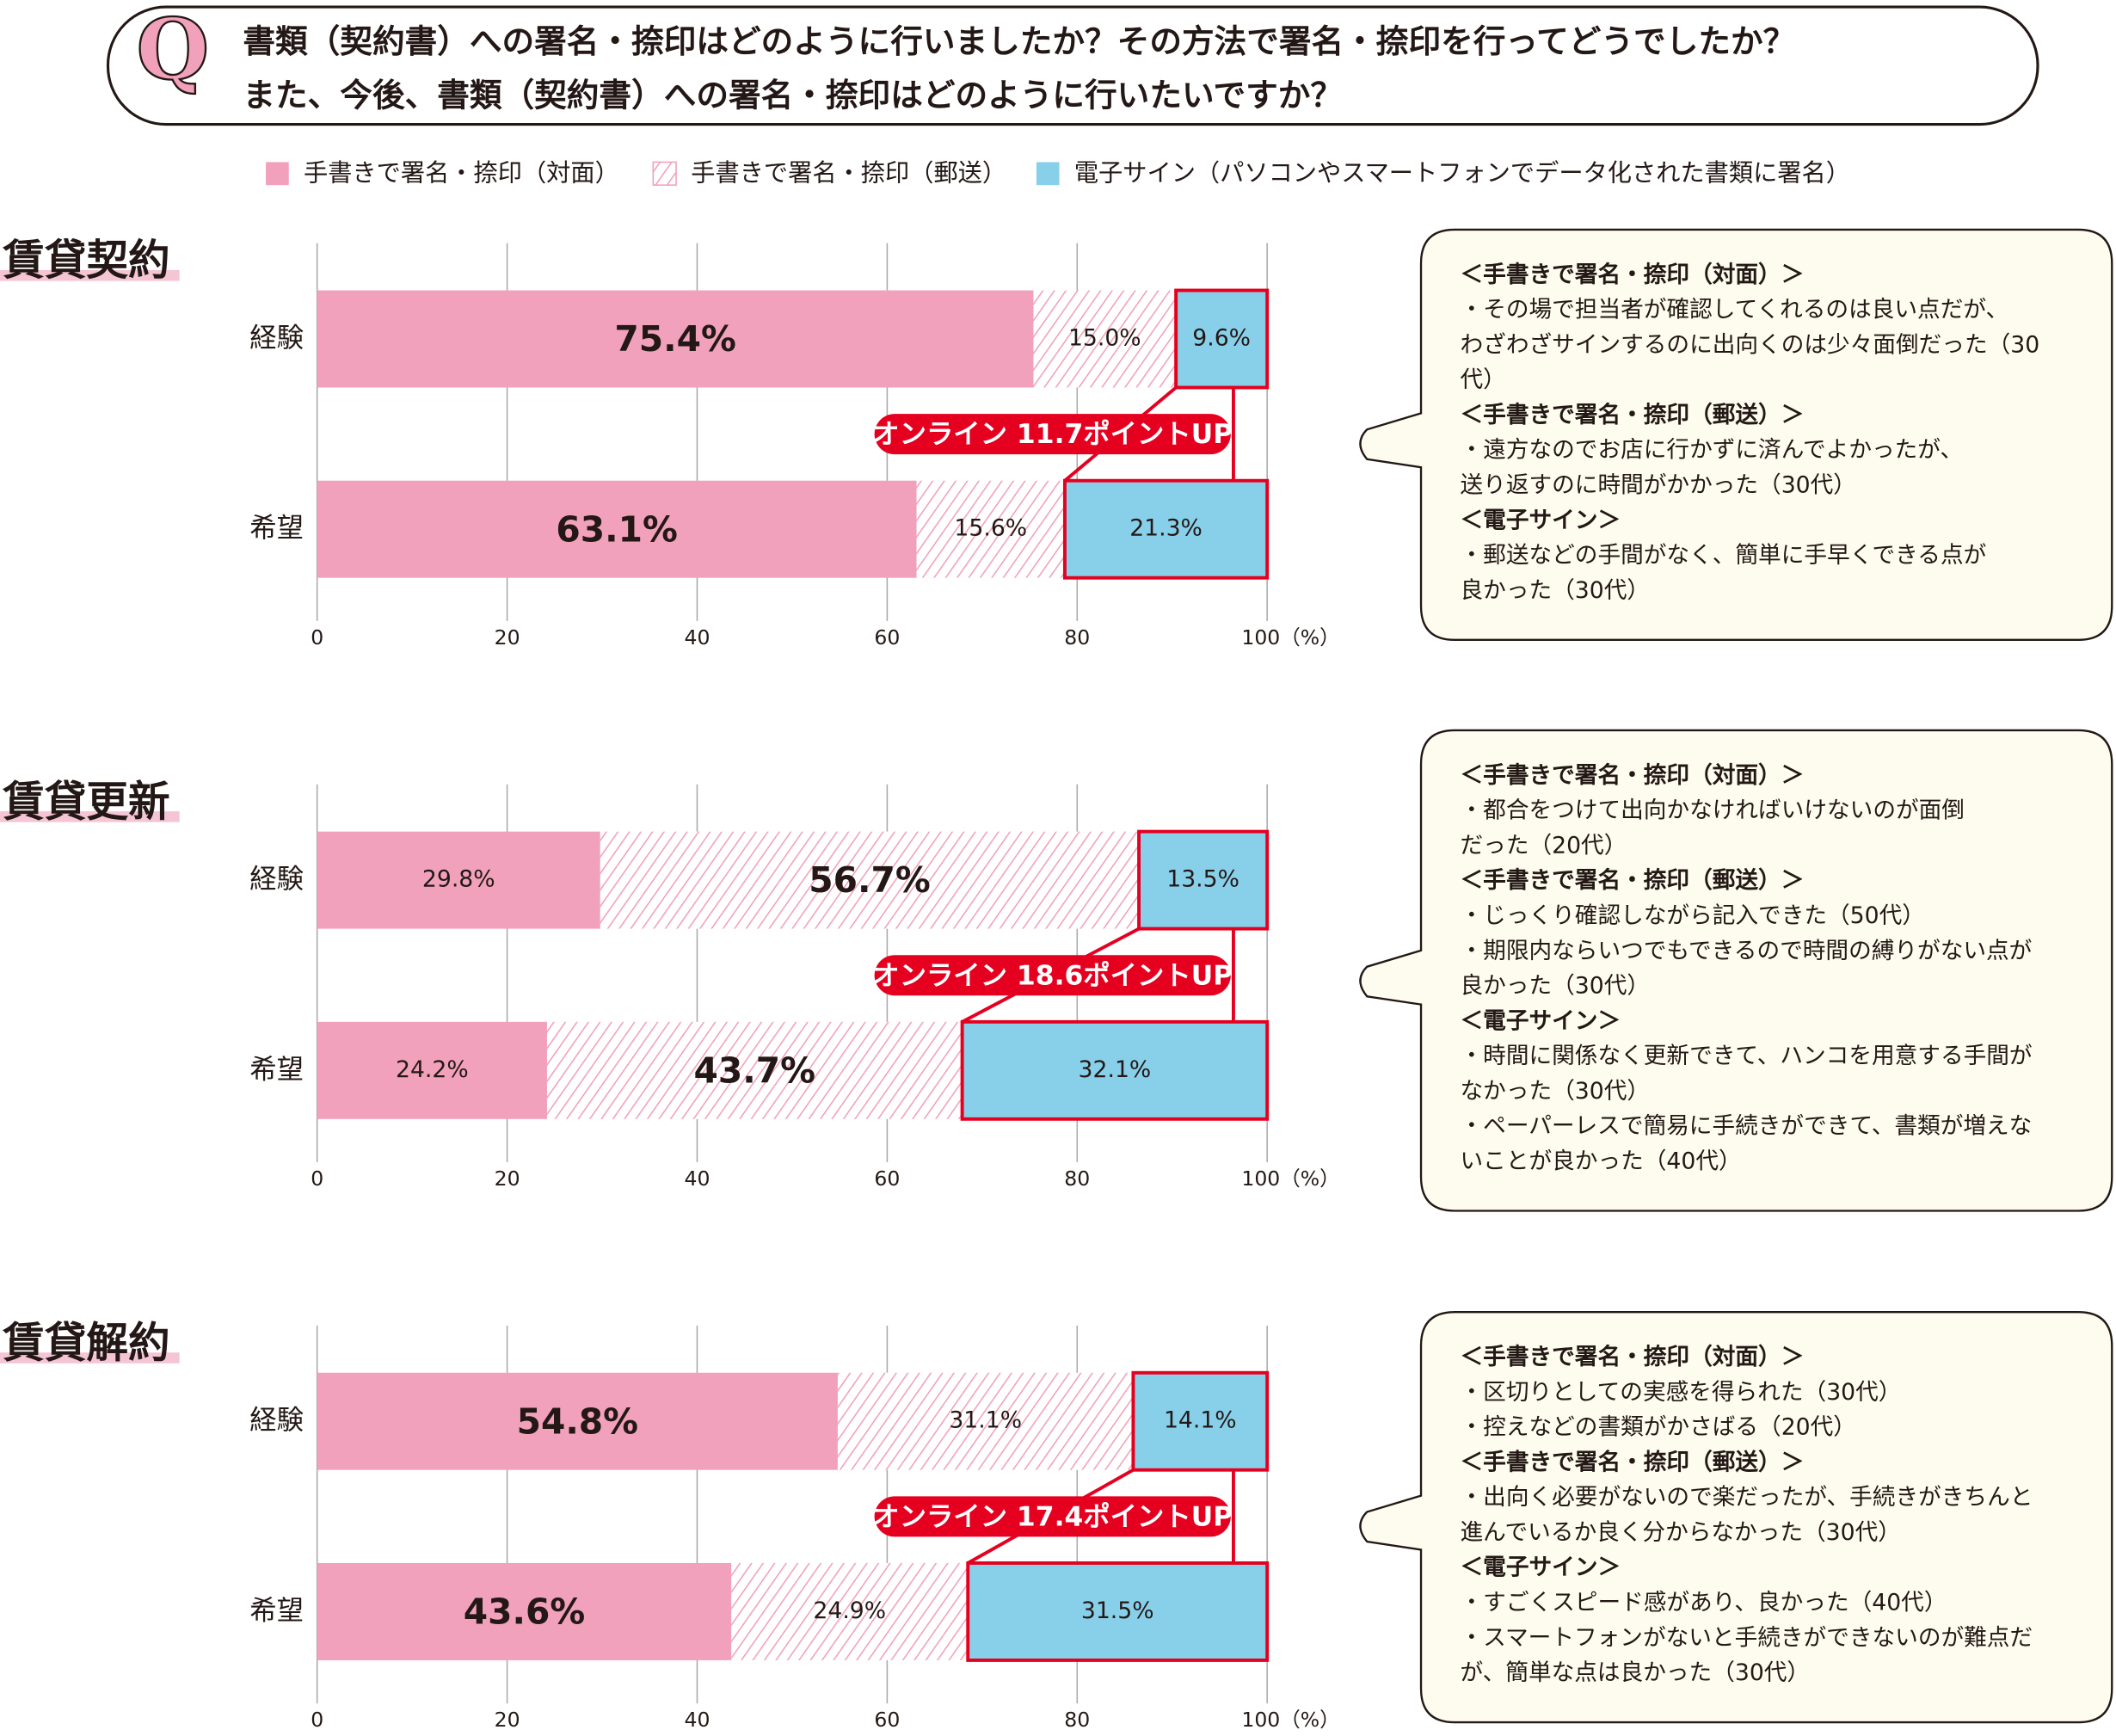 This screenshot has height=1736, width=2116. I want to click on value-label: 32.1%, so click(1115, 1069).